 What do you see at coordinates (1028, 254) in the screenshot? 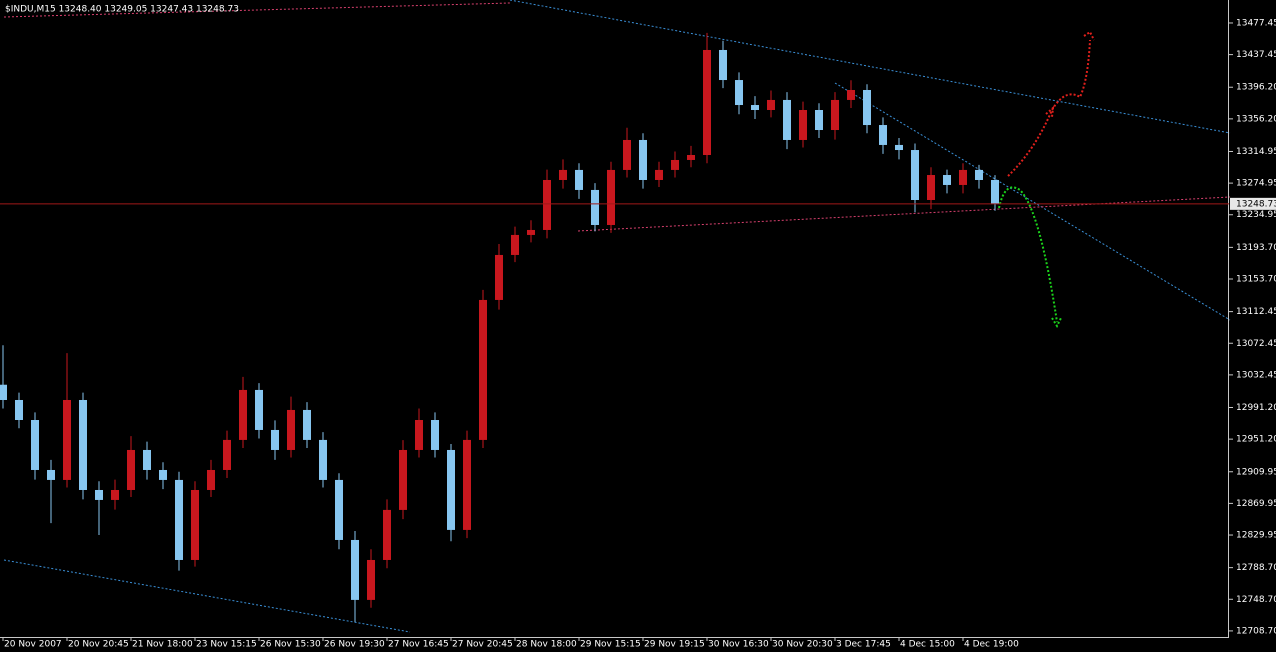
I see `arrow-down` at bounding box center [1028, 254].